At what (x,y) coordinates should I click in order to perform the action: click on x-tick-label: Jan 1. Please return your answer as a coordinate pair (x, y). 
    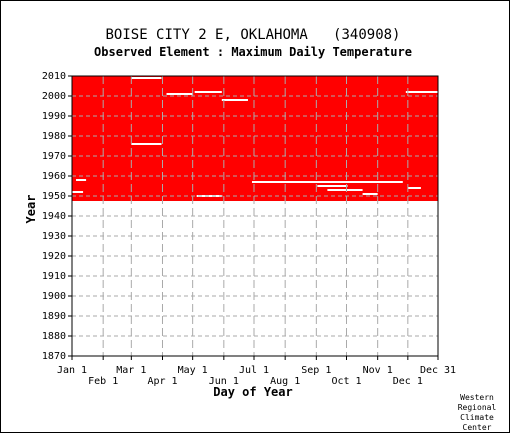
    Looking at the image, I should click on (72, 370).